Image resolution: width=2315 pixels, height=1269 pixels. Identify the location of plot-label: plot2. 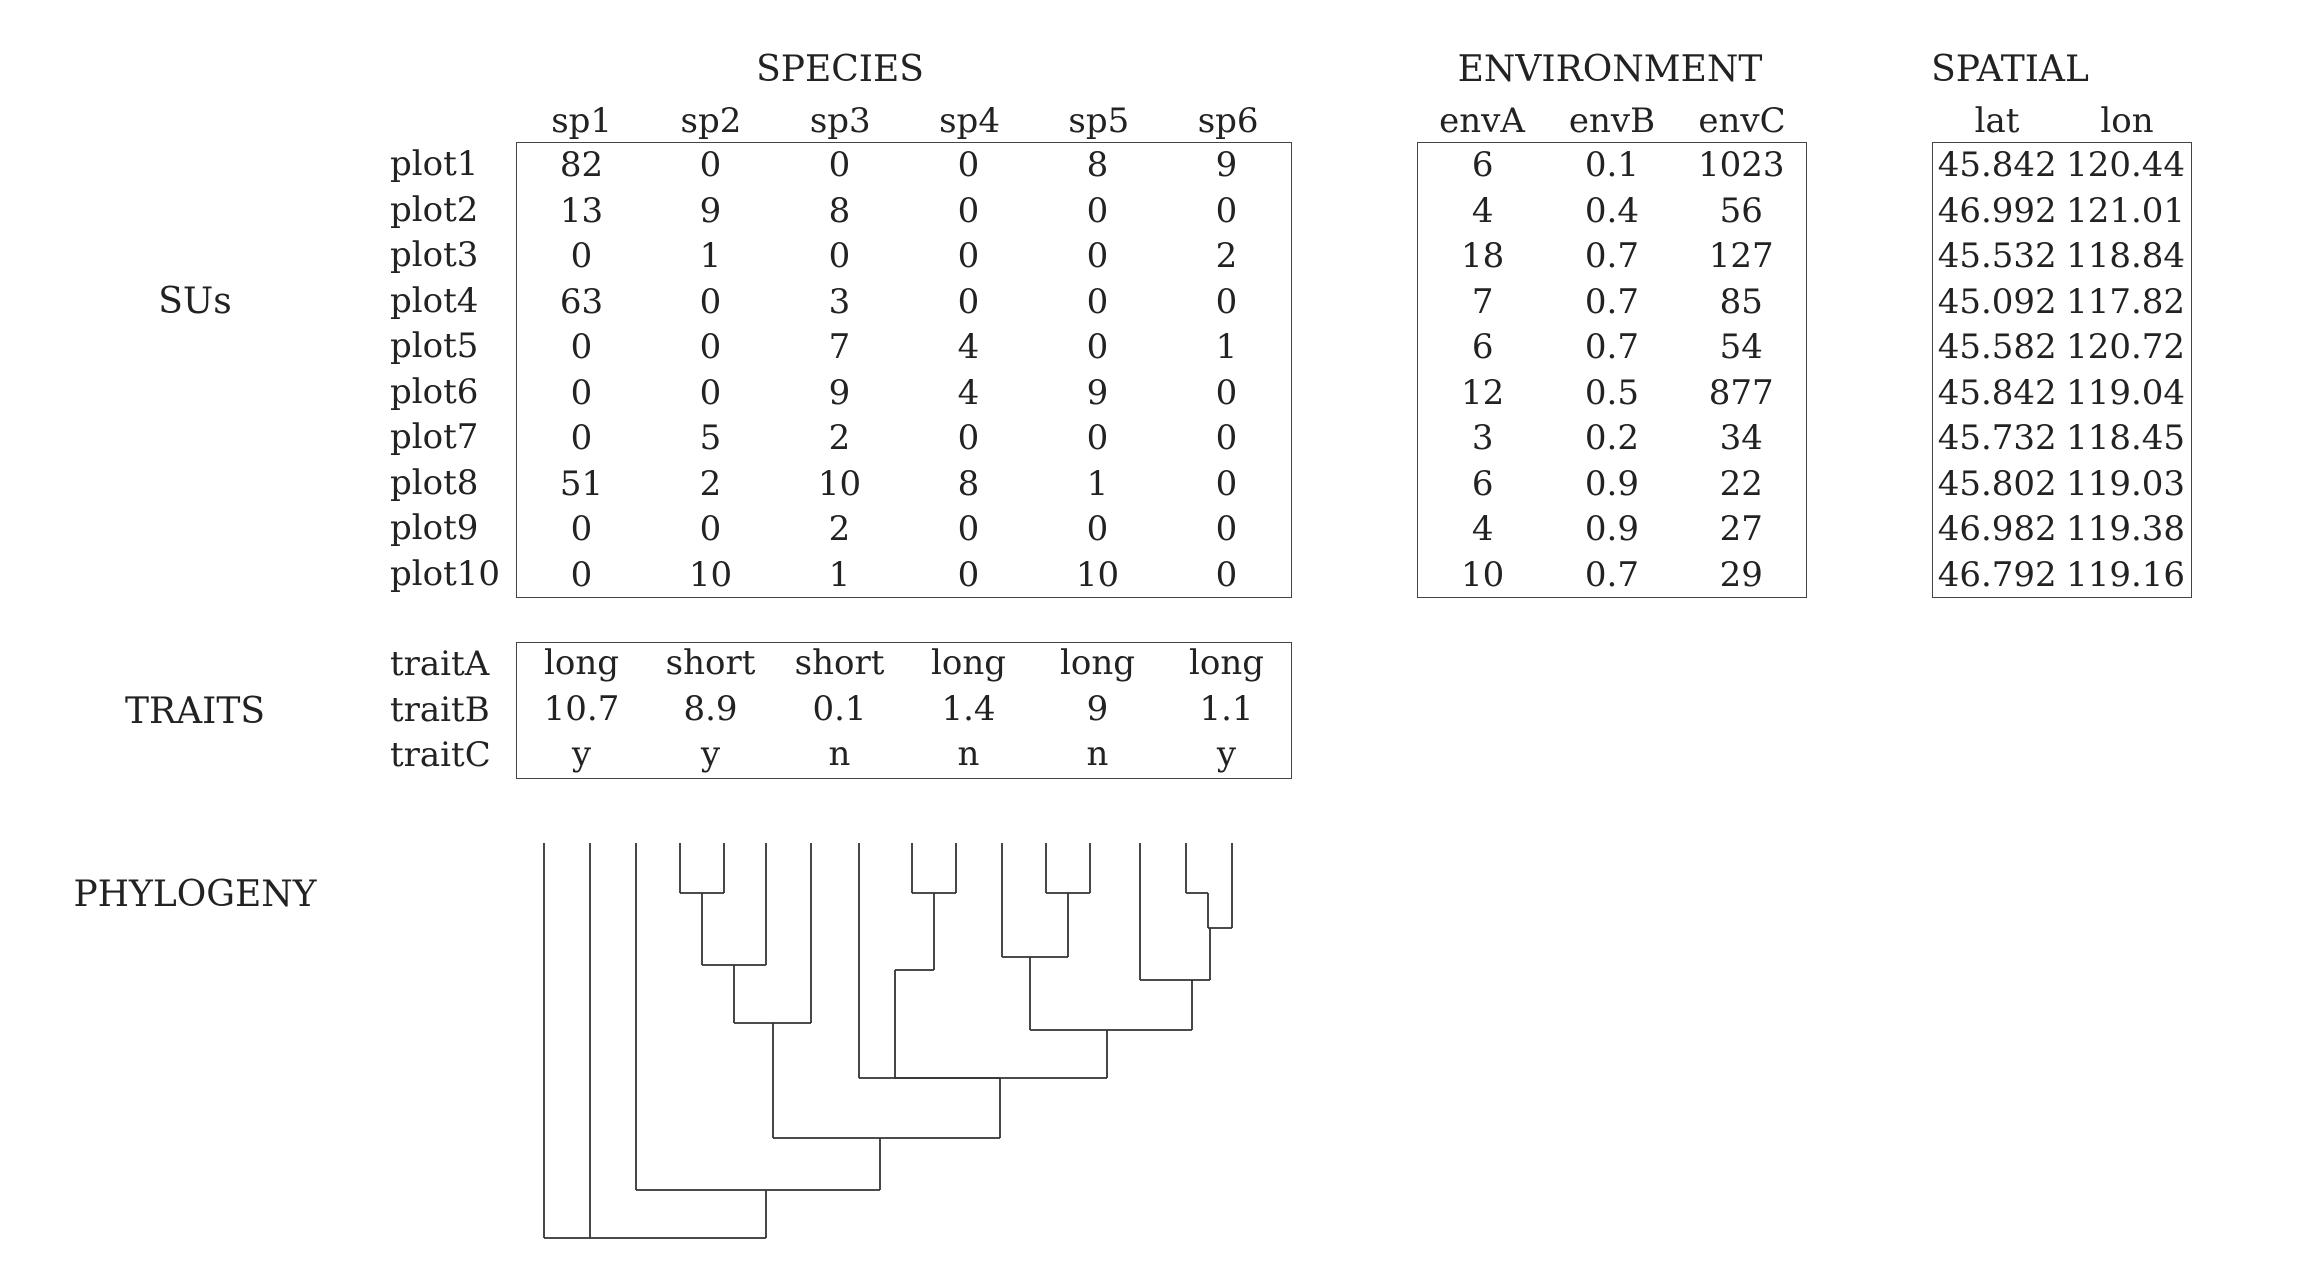
(434, 209).